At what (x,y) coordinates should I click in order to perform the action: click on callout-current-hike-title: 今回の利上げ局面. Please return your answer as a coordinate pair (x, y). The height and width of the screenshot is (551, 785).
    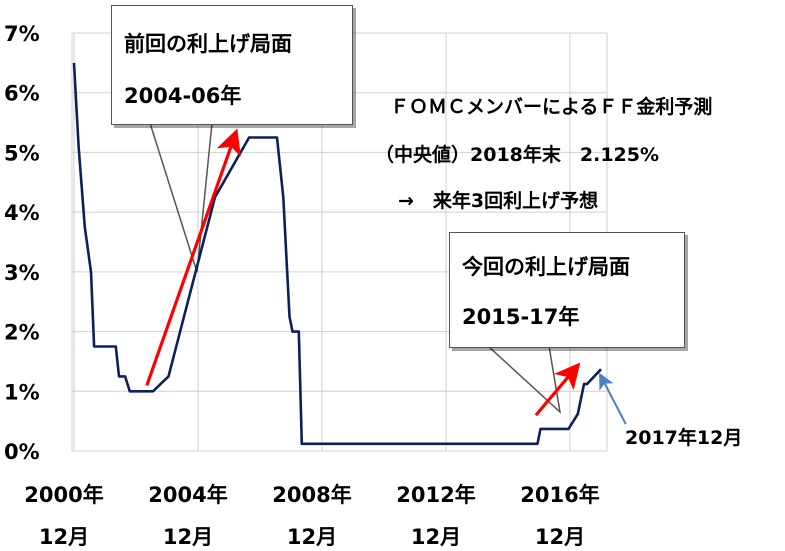
    Looking at the image, I should click on (546, 267).